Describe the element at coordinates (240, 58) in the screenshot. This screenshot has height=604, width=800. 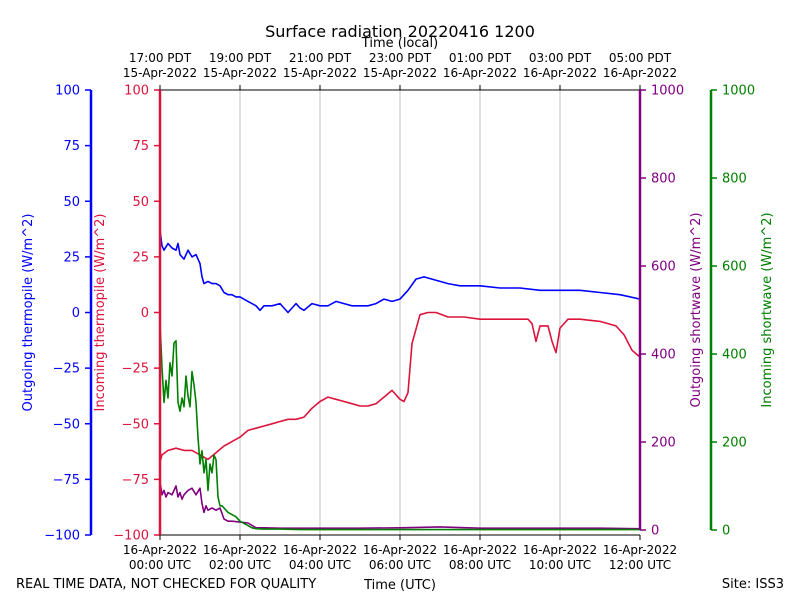
I see `x-tick-label-top: 19:00 PDT` at that location.